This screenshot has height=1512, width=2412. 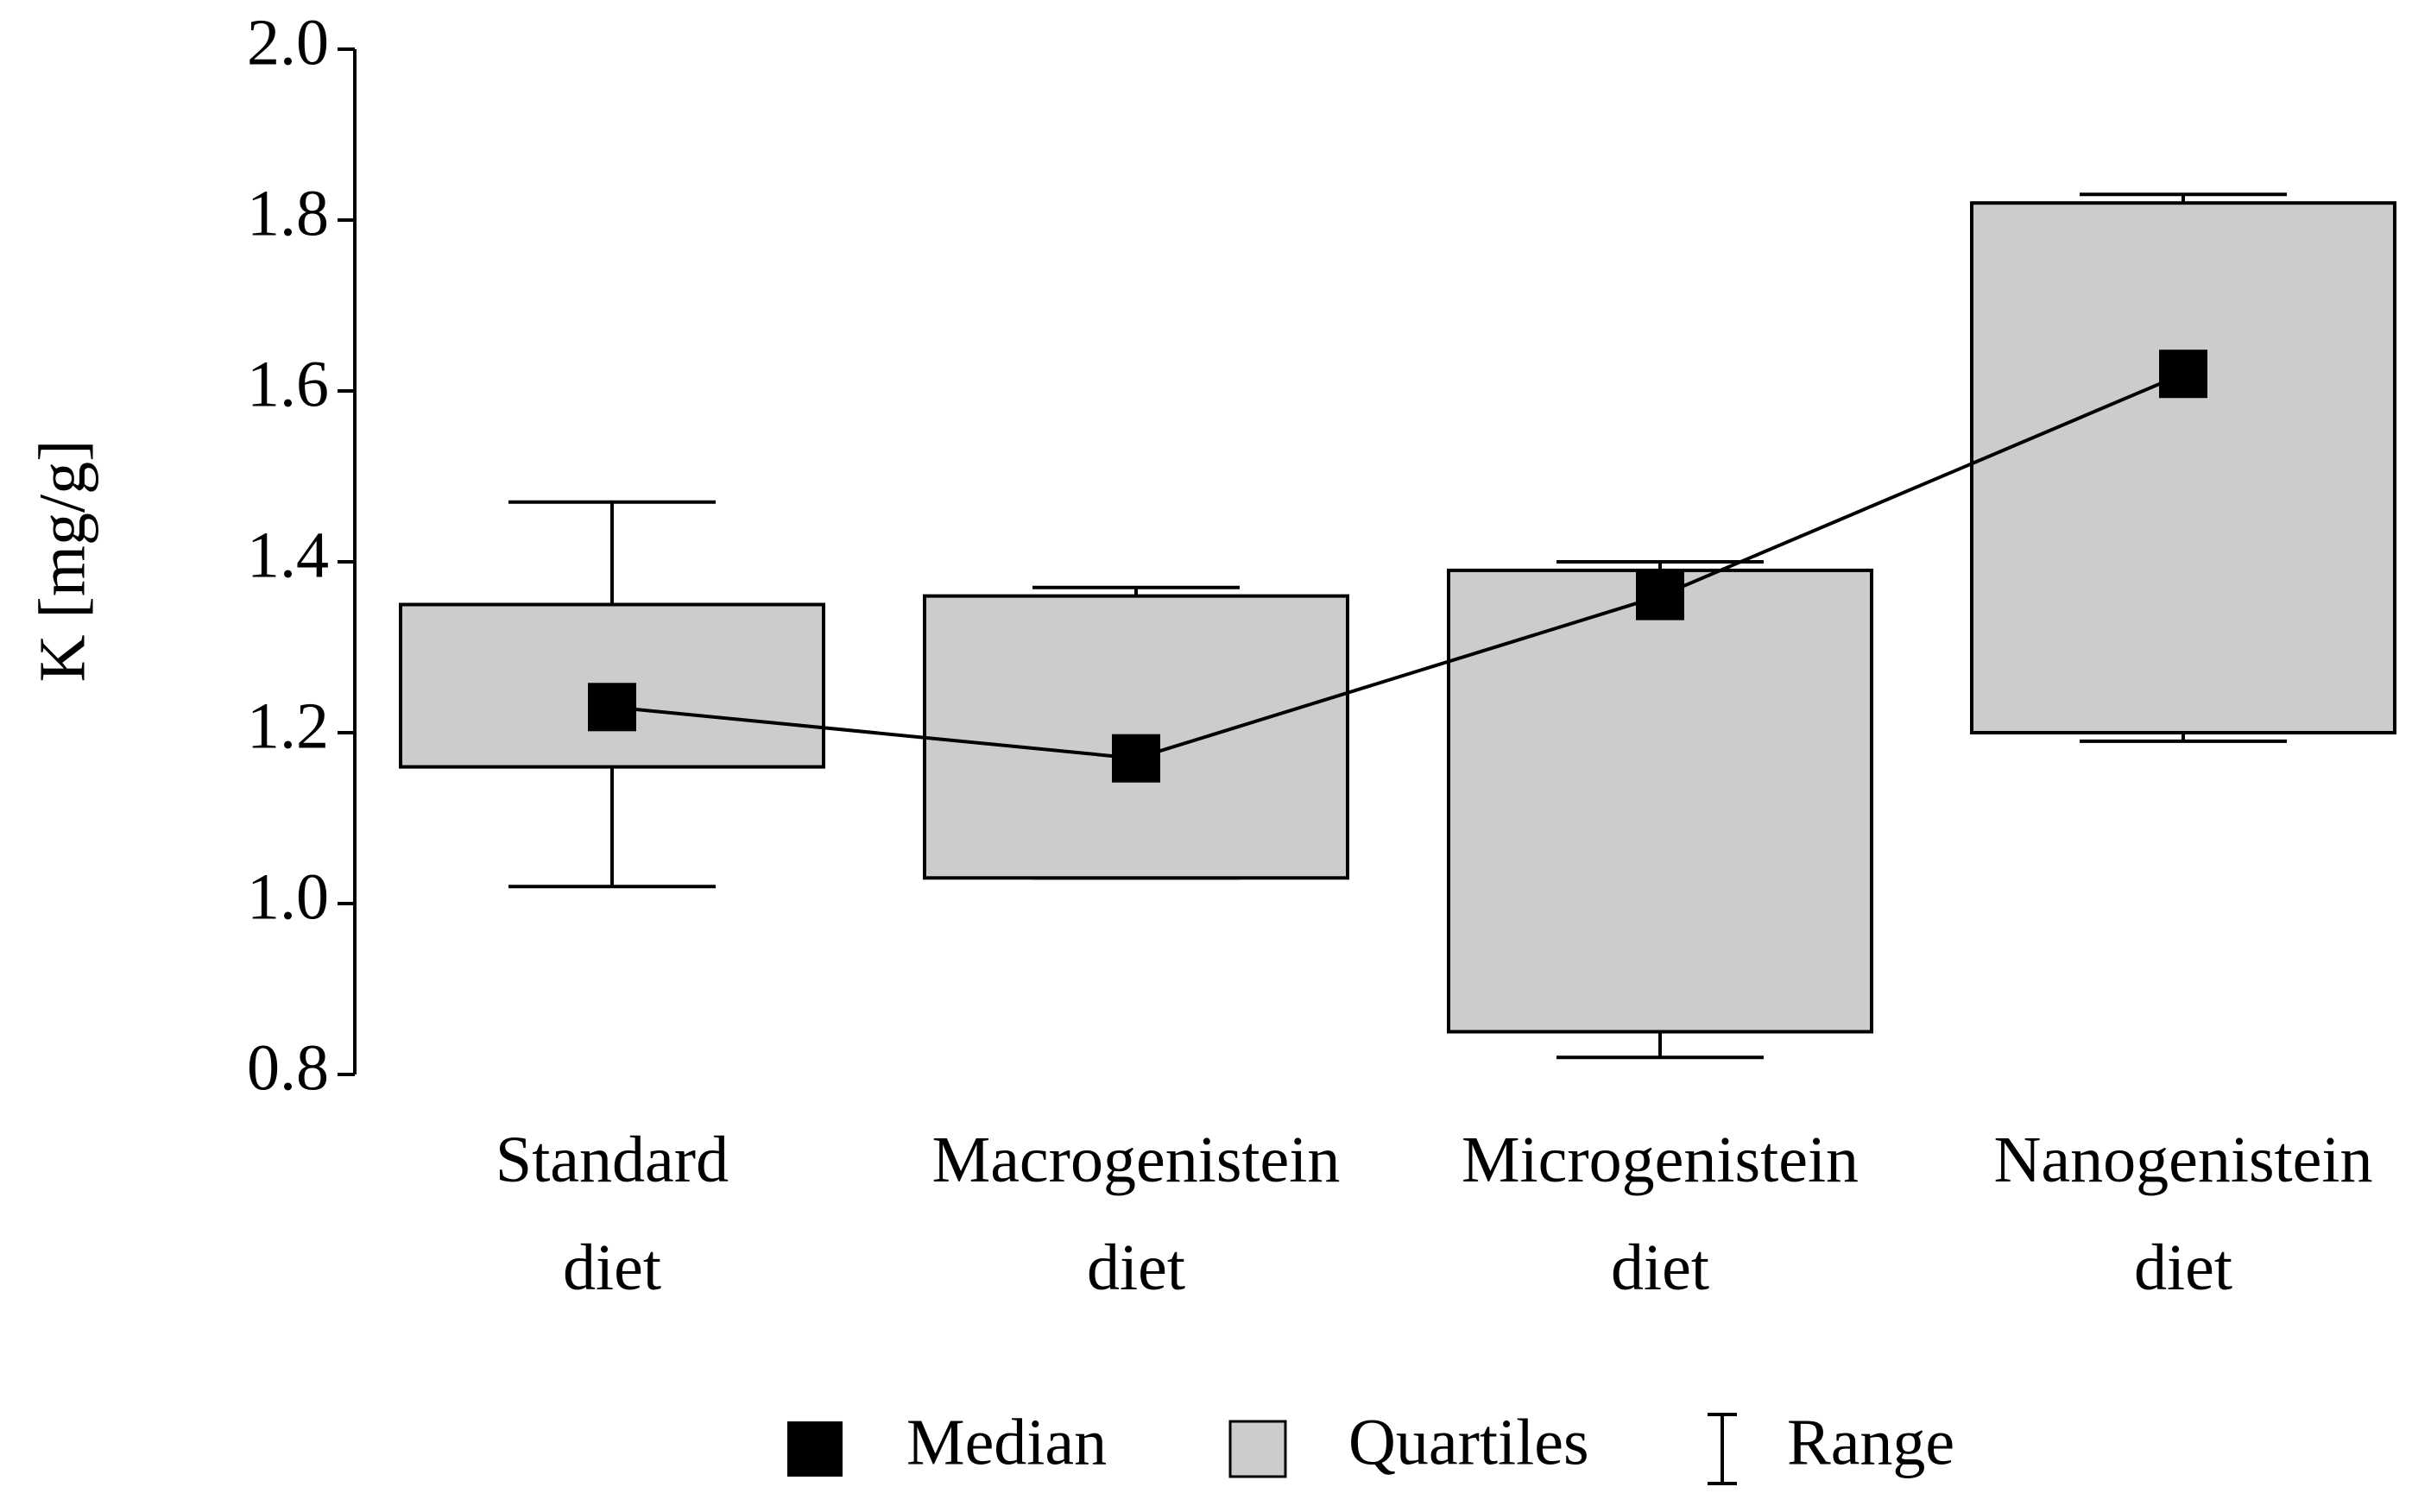 I want to click on legend-median-swatch, so click(x=815, y=1449).